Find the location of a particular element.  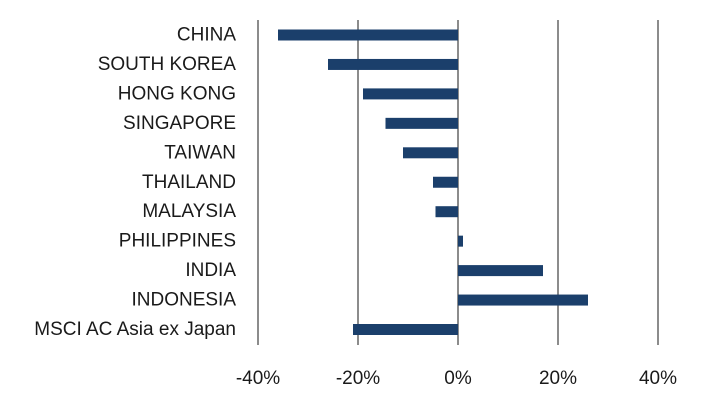

category-label-7: PHILIPPINES is located at coordinates (177, 241).